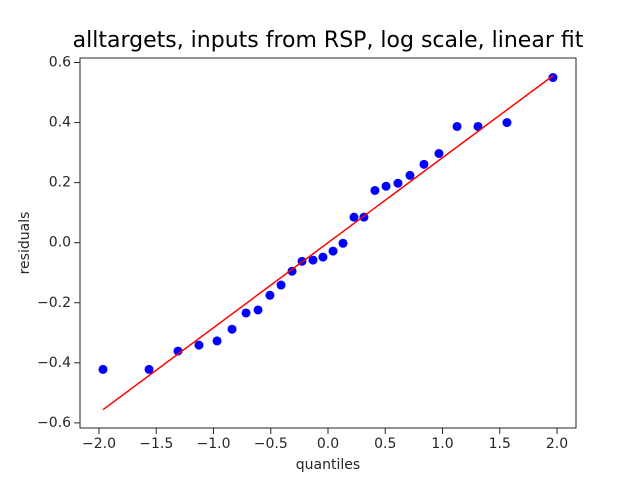 This screenshot has height=480, width=640. What do you see at coordinates (156, 444) in the screenshot?
I see `x-tick-label: −1.5` at bounding box center [156, 444].